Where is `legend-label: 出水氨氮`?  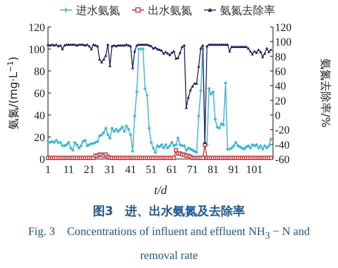 legend-label: 出水氨氮 is located at coordinates (170, 10).